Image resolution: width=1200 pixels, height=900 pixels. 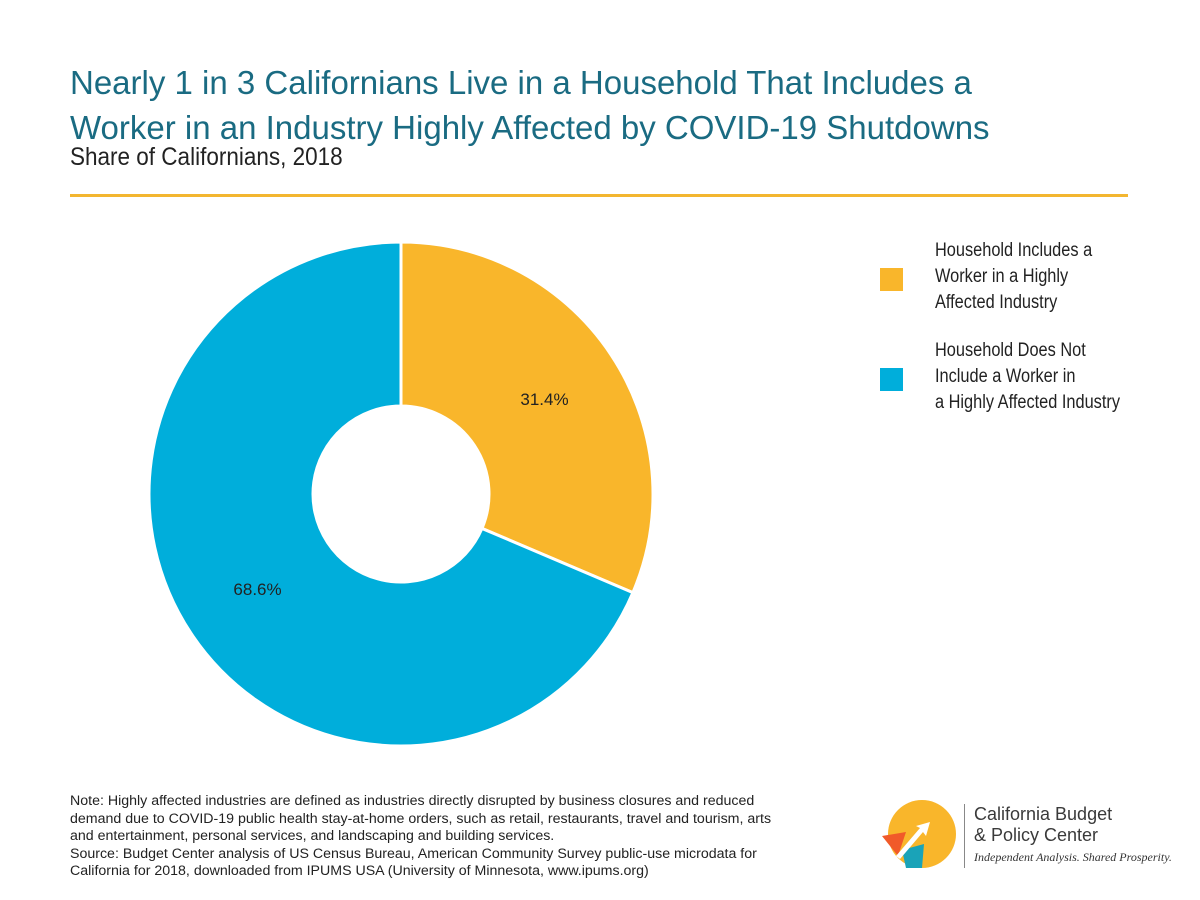 What do you see at coordinates (1043, 814) in the screenshot?
I see `logo-name-line-1: California Budget` at bounding box center [1043, 814].